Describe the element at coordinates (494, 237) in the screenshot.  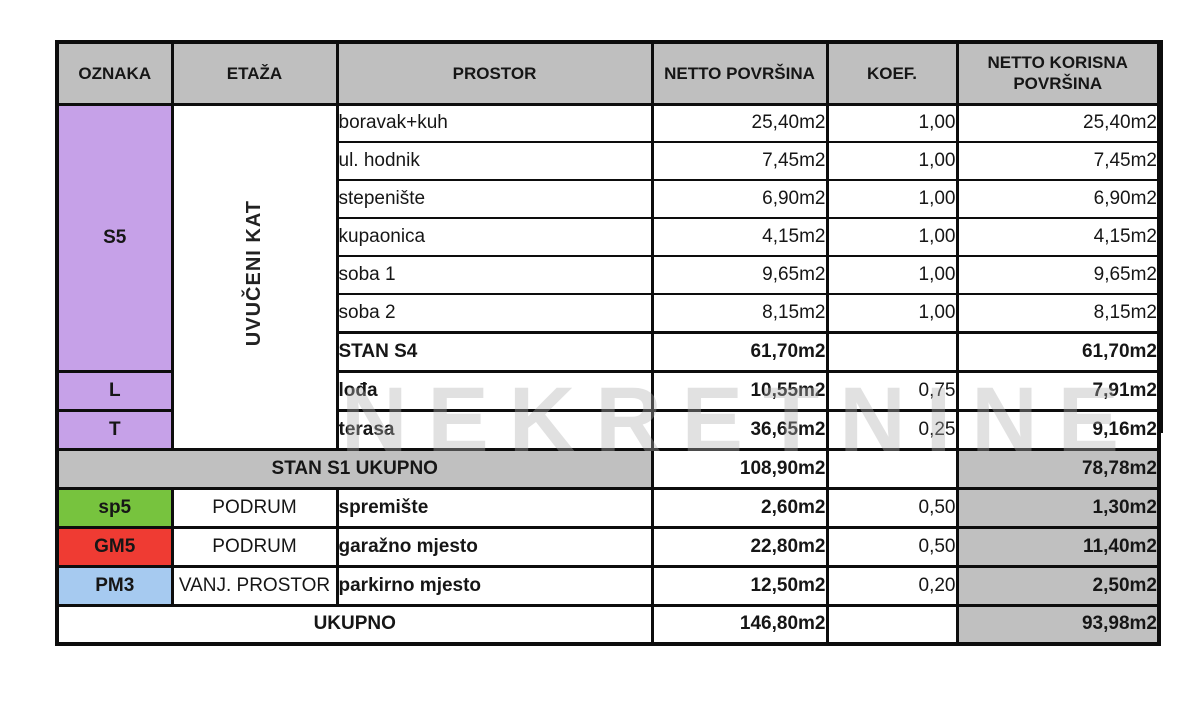
I see `cell-prostor: kupaonica` at that location.